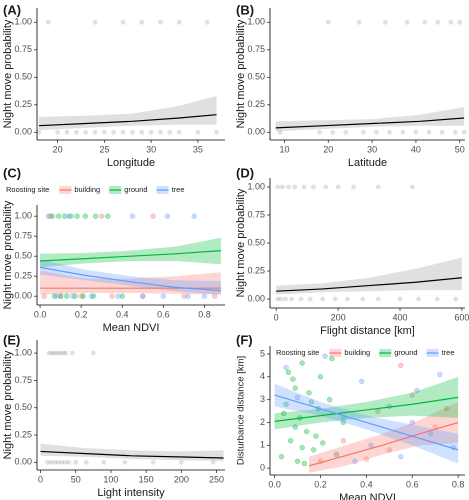 This screenshot has height=500, width=469. What do you see at coordinates (11, 339) in the screenshot?
I see `panel-label: (E)` at bounding box center [11, 339].